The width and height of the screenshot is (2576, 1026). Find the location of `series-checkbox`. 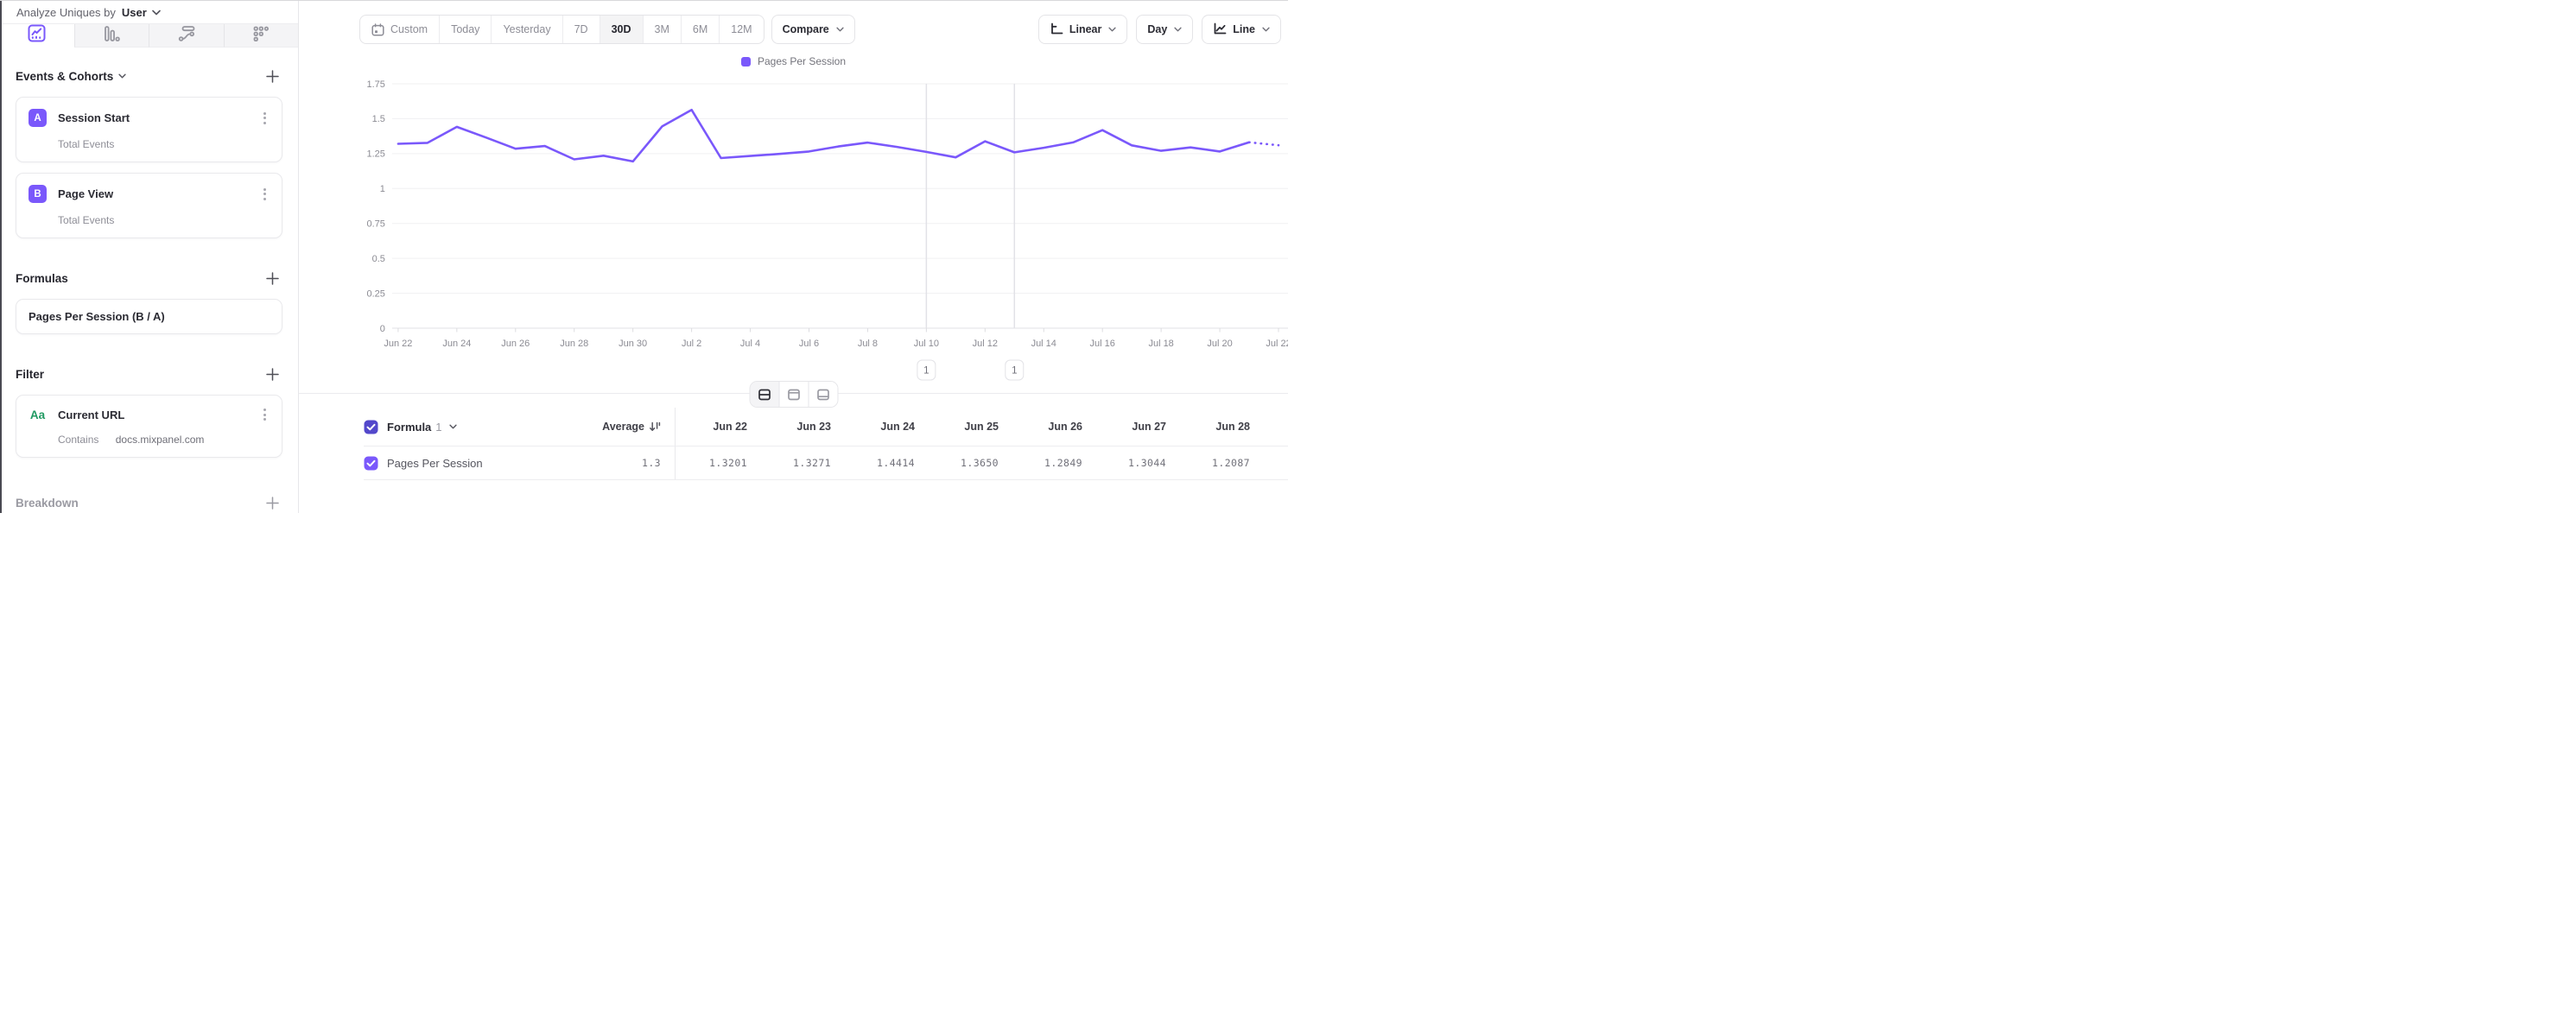

series-checkbox is located at coordinates (371, 464).